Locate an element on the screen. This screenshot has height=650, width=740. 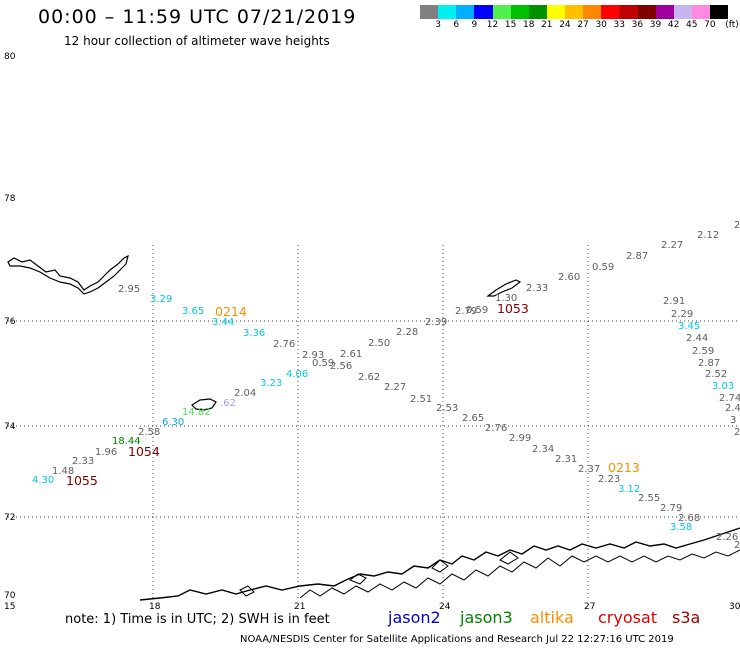
swh-value: 2.55 is located at coordinates (649, 498).